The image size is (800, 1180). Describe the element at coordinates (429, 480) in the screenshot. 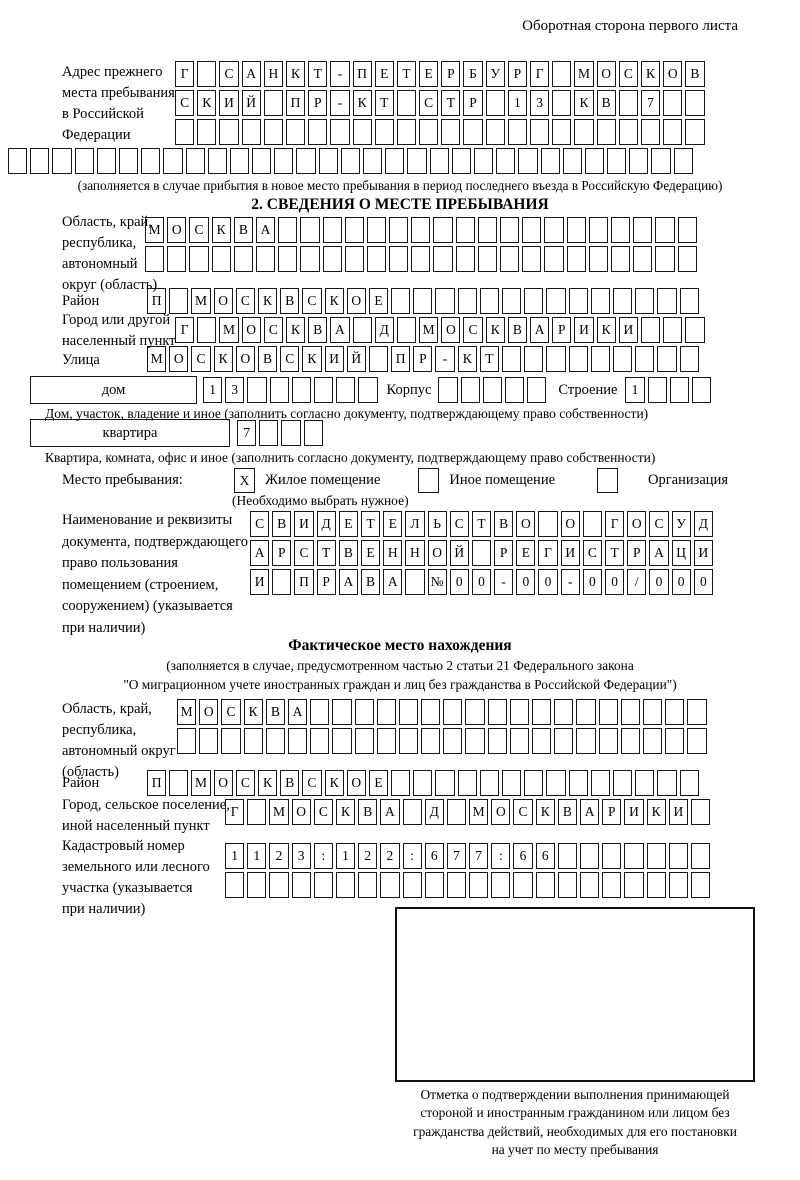

I see `checkbox-inoe` at that location.